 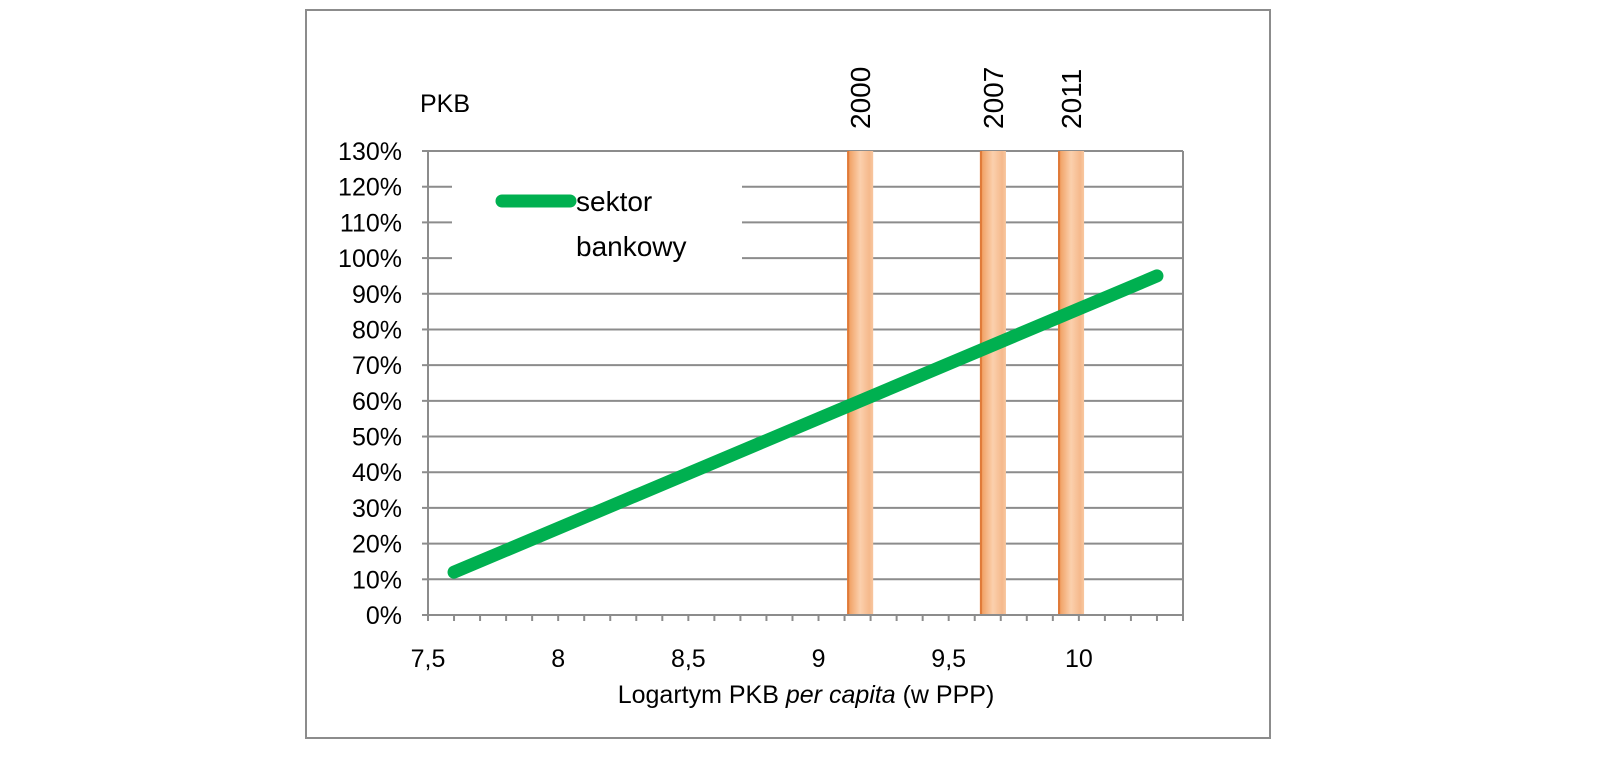 What do you see at coordinates (840, 695) in the screenshot?
I see `x-axis-title-italic: per capita` at bounding box center [840, 695].